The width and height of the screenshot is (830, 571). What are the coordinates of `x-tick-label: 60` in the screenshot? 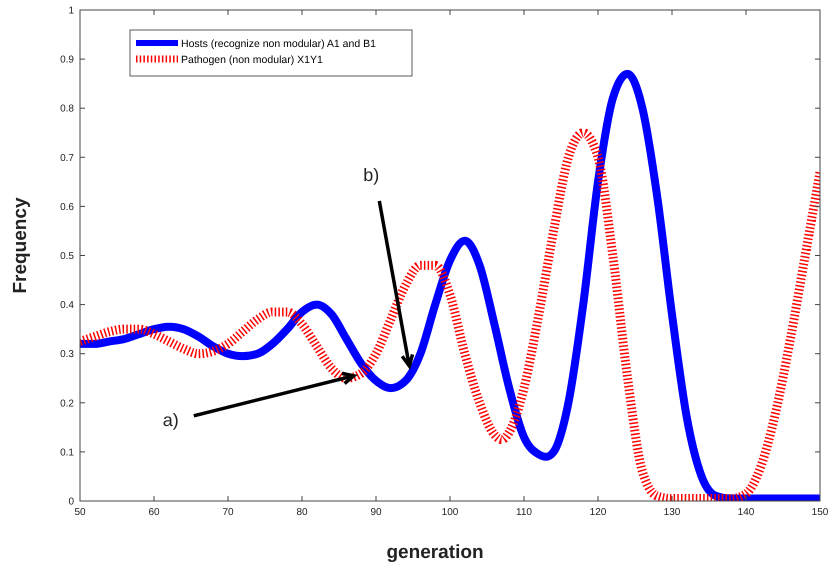 It's located at (154, 512).